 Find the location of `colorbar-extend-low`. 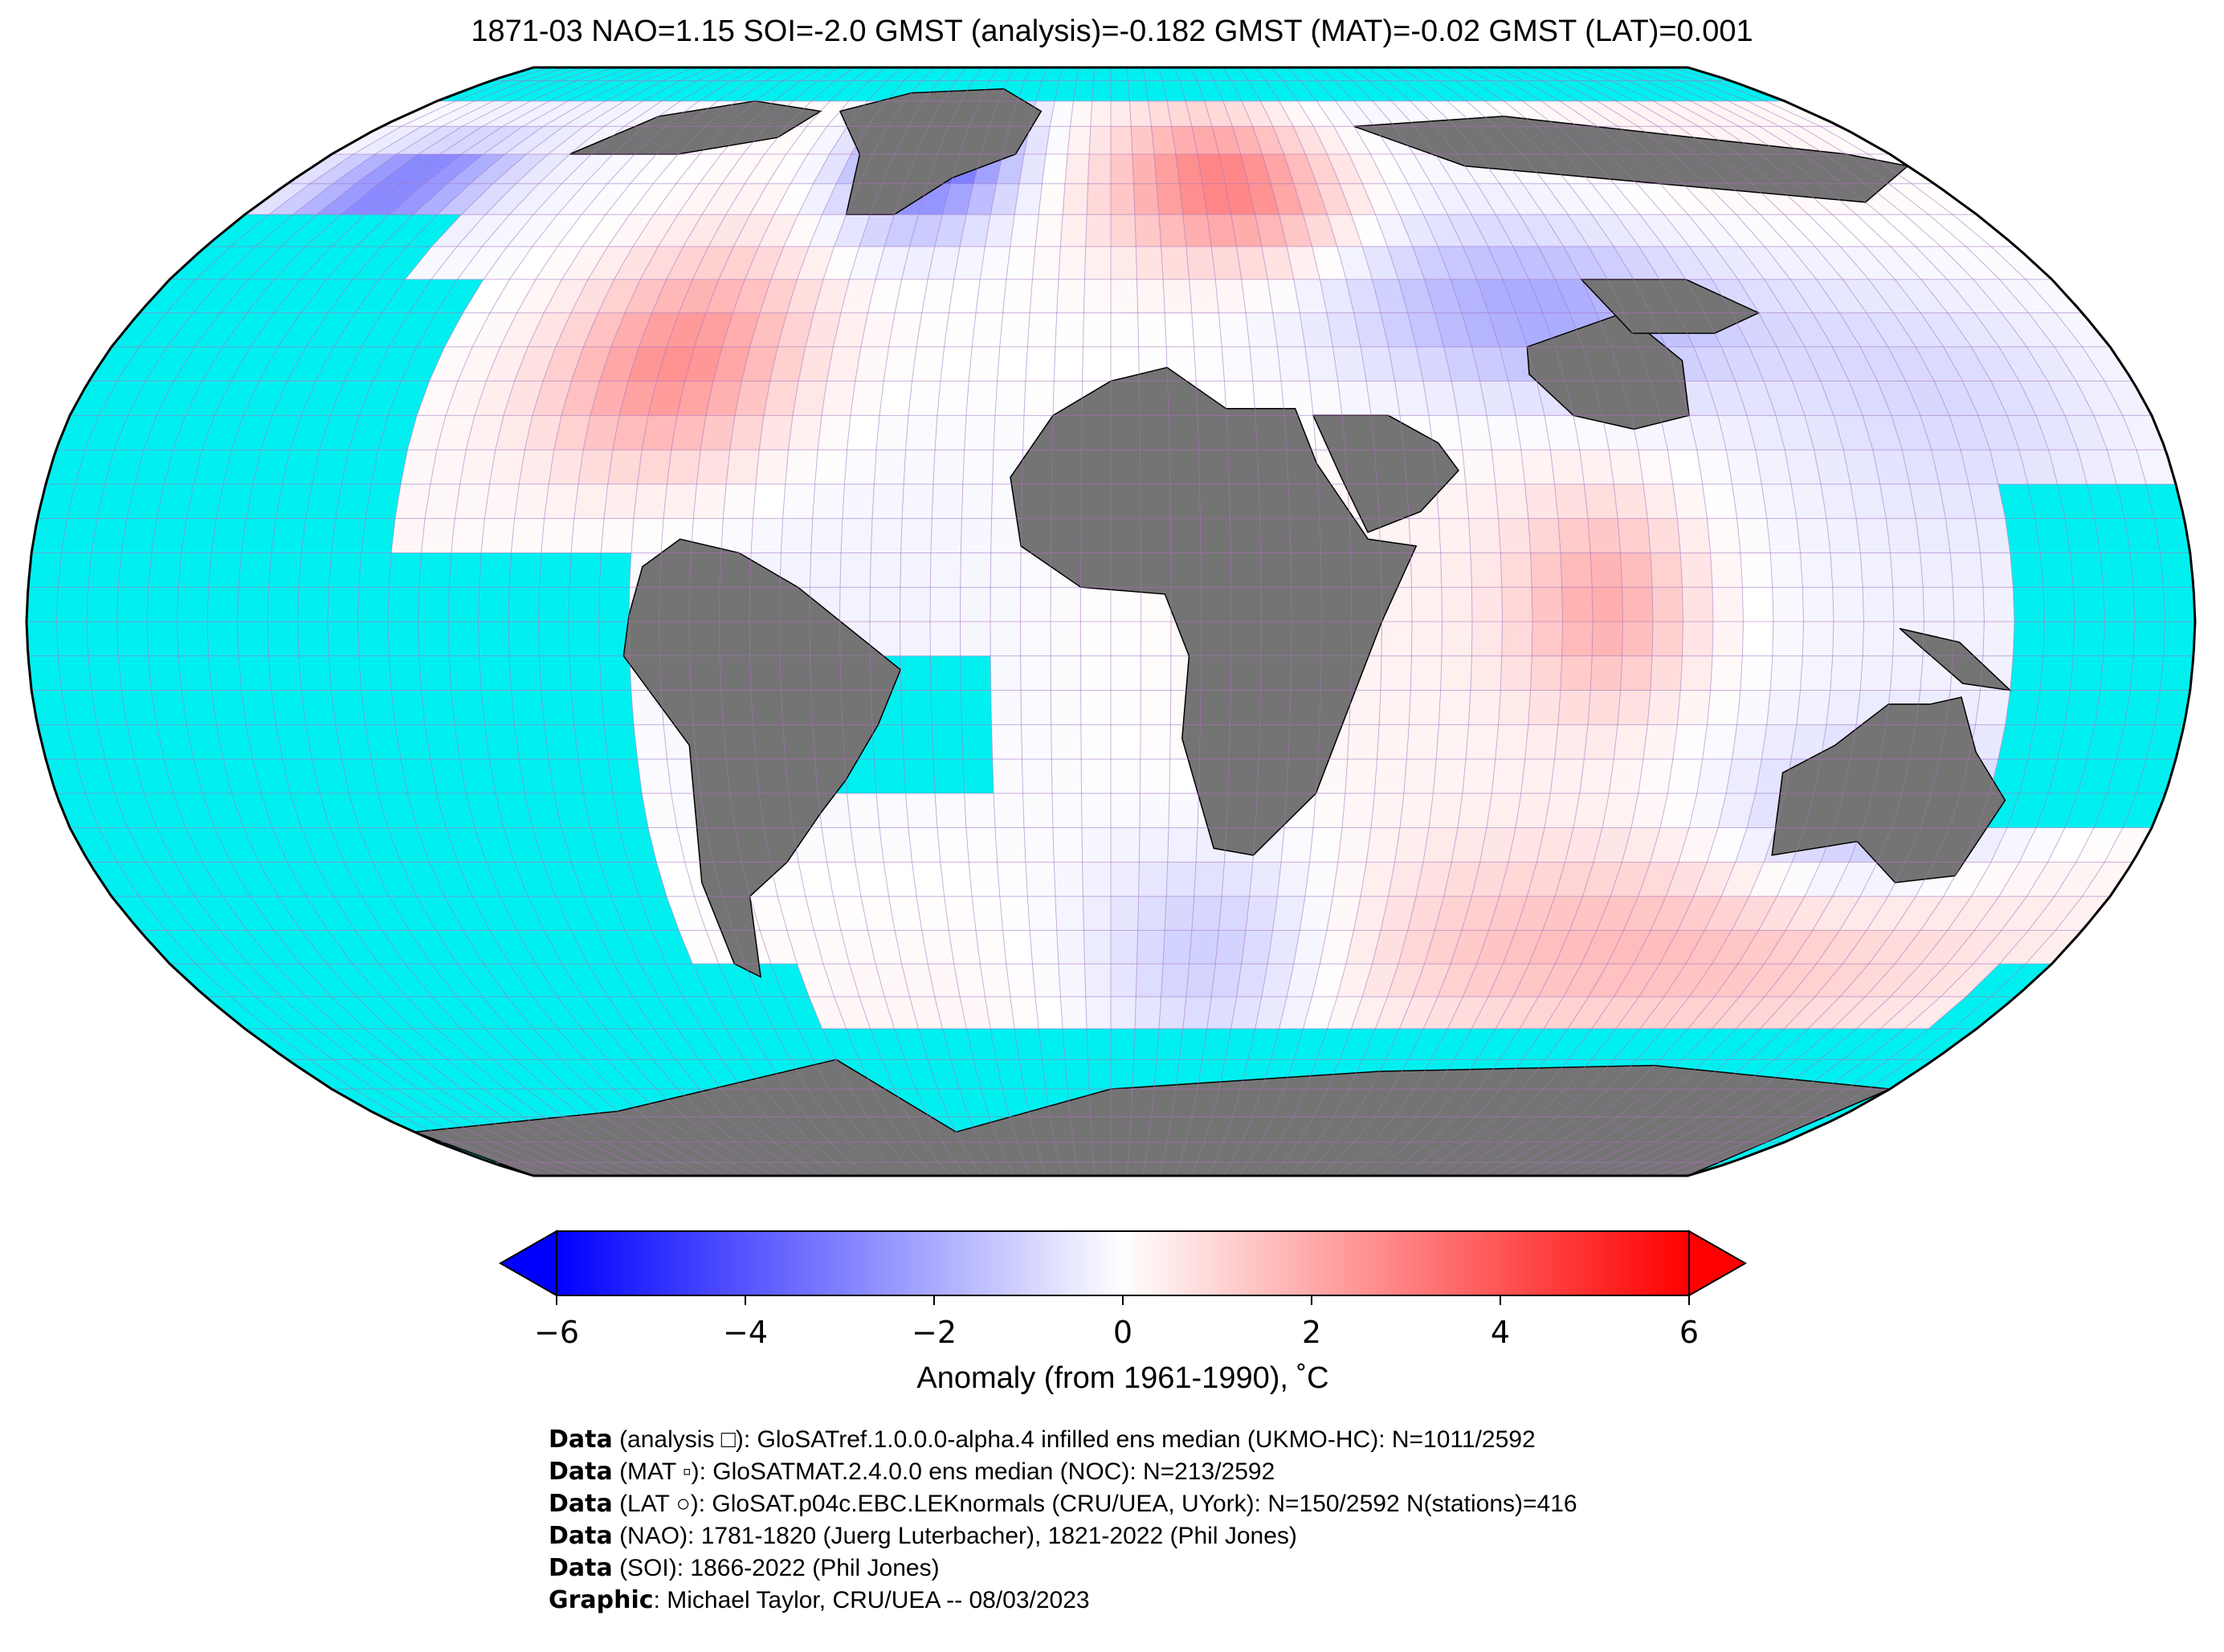

colorbar-extend-low is located at coordinates (527, 1263).